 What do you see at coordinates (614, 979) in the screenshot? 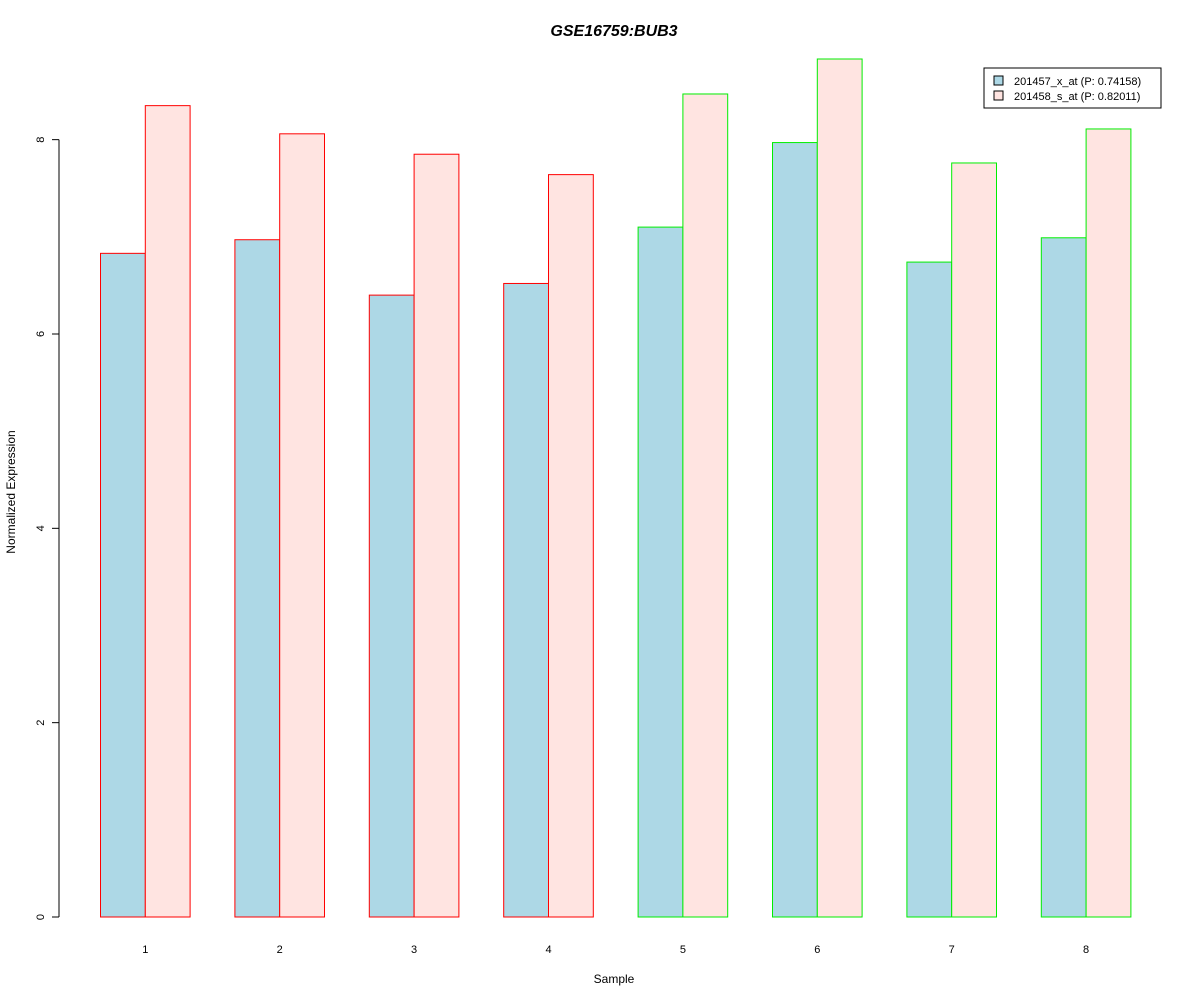
I see `x-axis-label: Sample` at bounding box center [614, 979].